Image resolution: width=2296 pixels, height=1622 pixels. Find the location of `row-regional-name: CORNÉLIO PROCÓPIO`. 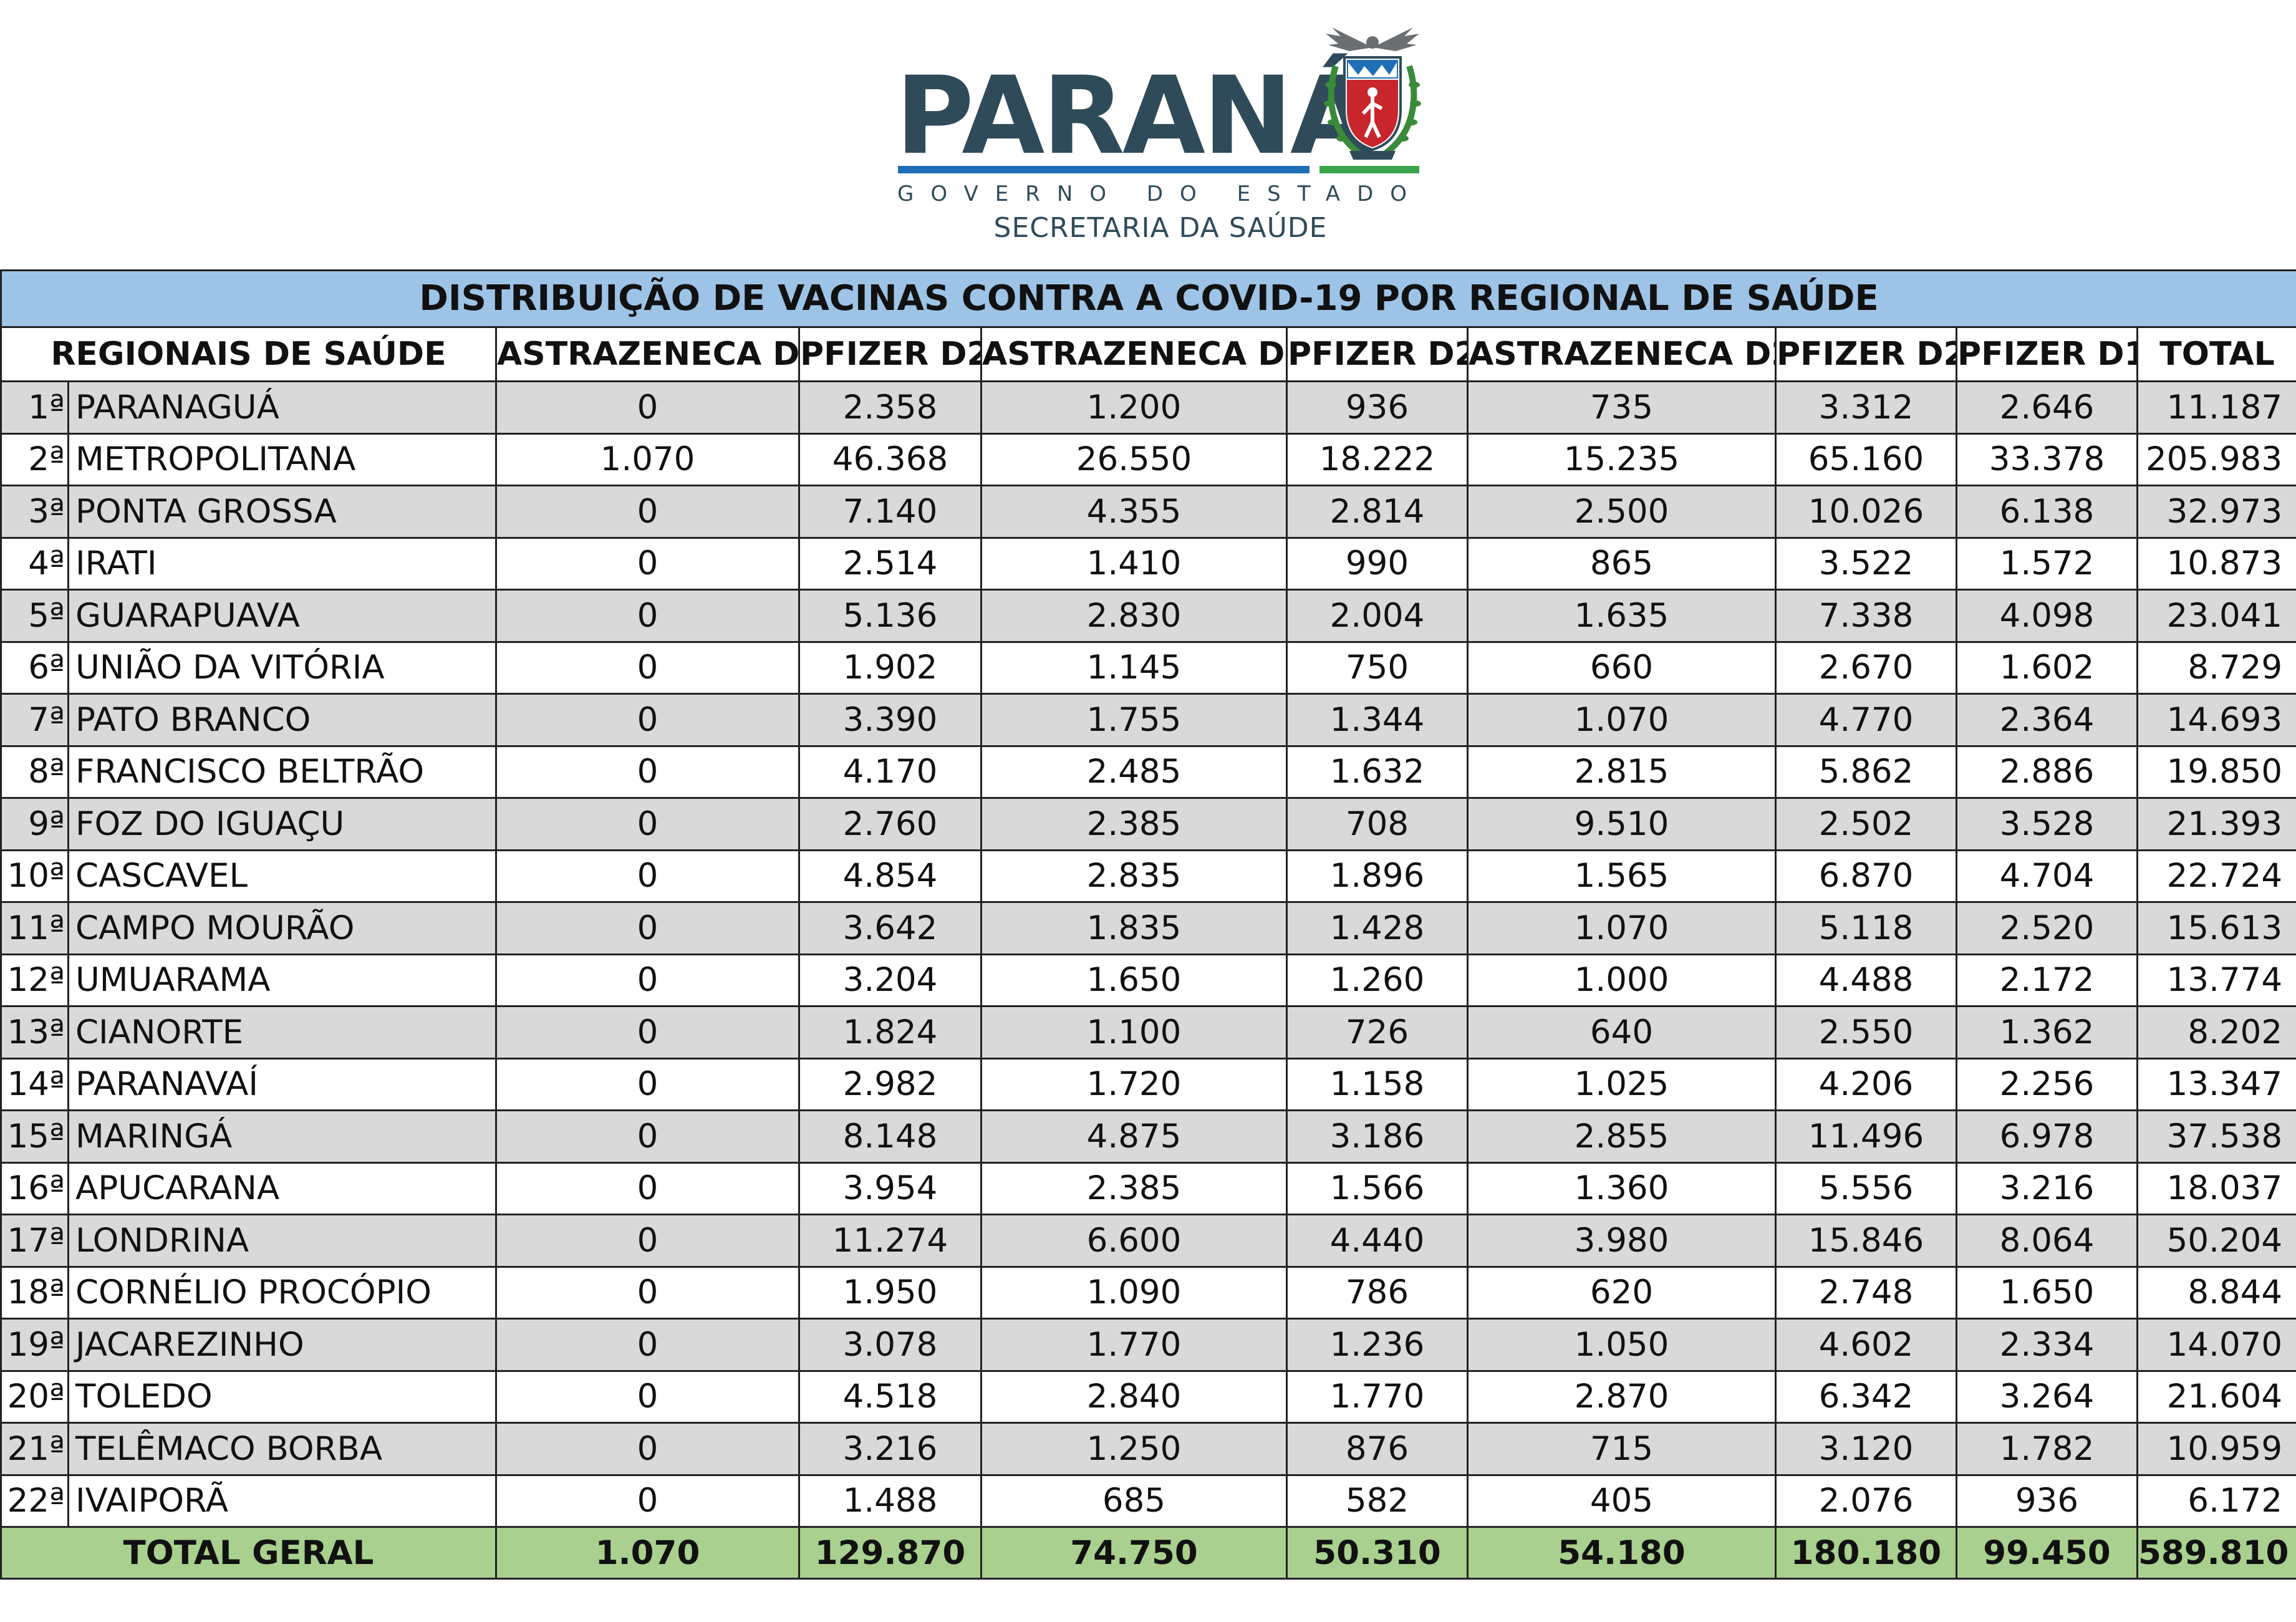

row-regional-name: CORNÉLIO PROCÓPIO is located at coordinates (282, 1293).